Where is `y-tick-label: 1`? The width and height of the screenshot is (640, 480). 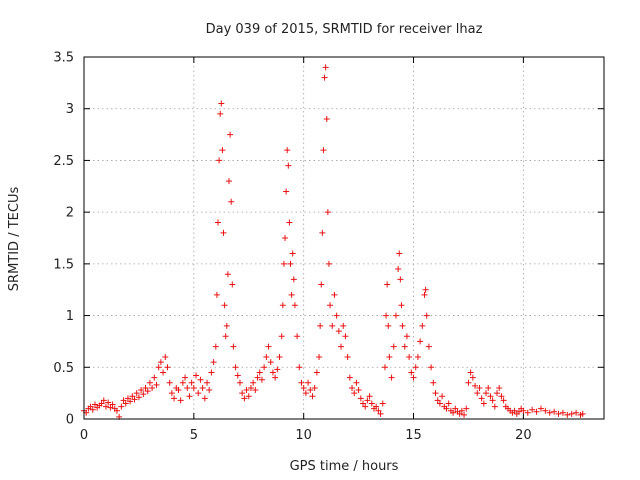
y-tick-label: 1 is located at coordinates (70, 316).